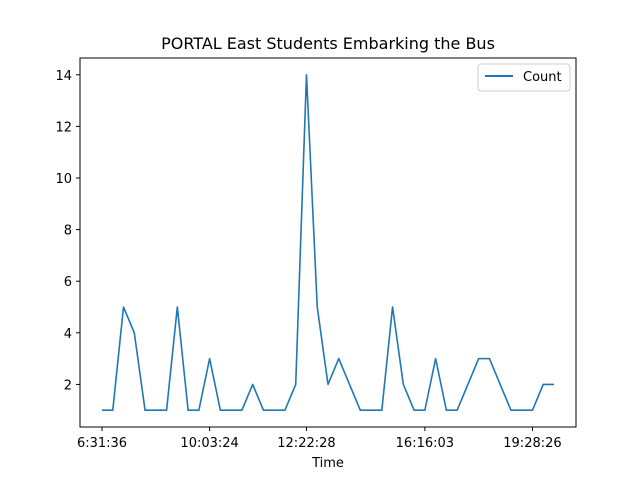 This screenshot has height=480, width=640. What do you see at coordinates (306, 443) in the screenshot?
I see `x-tick-label: 12:22:28` at bounding box center [306, 443].